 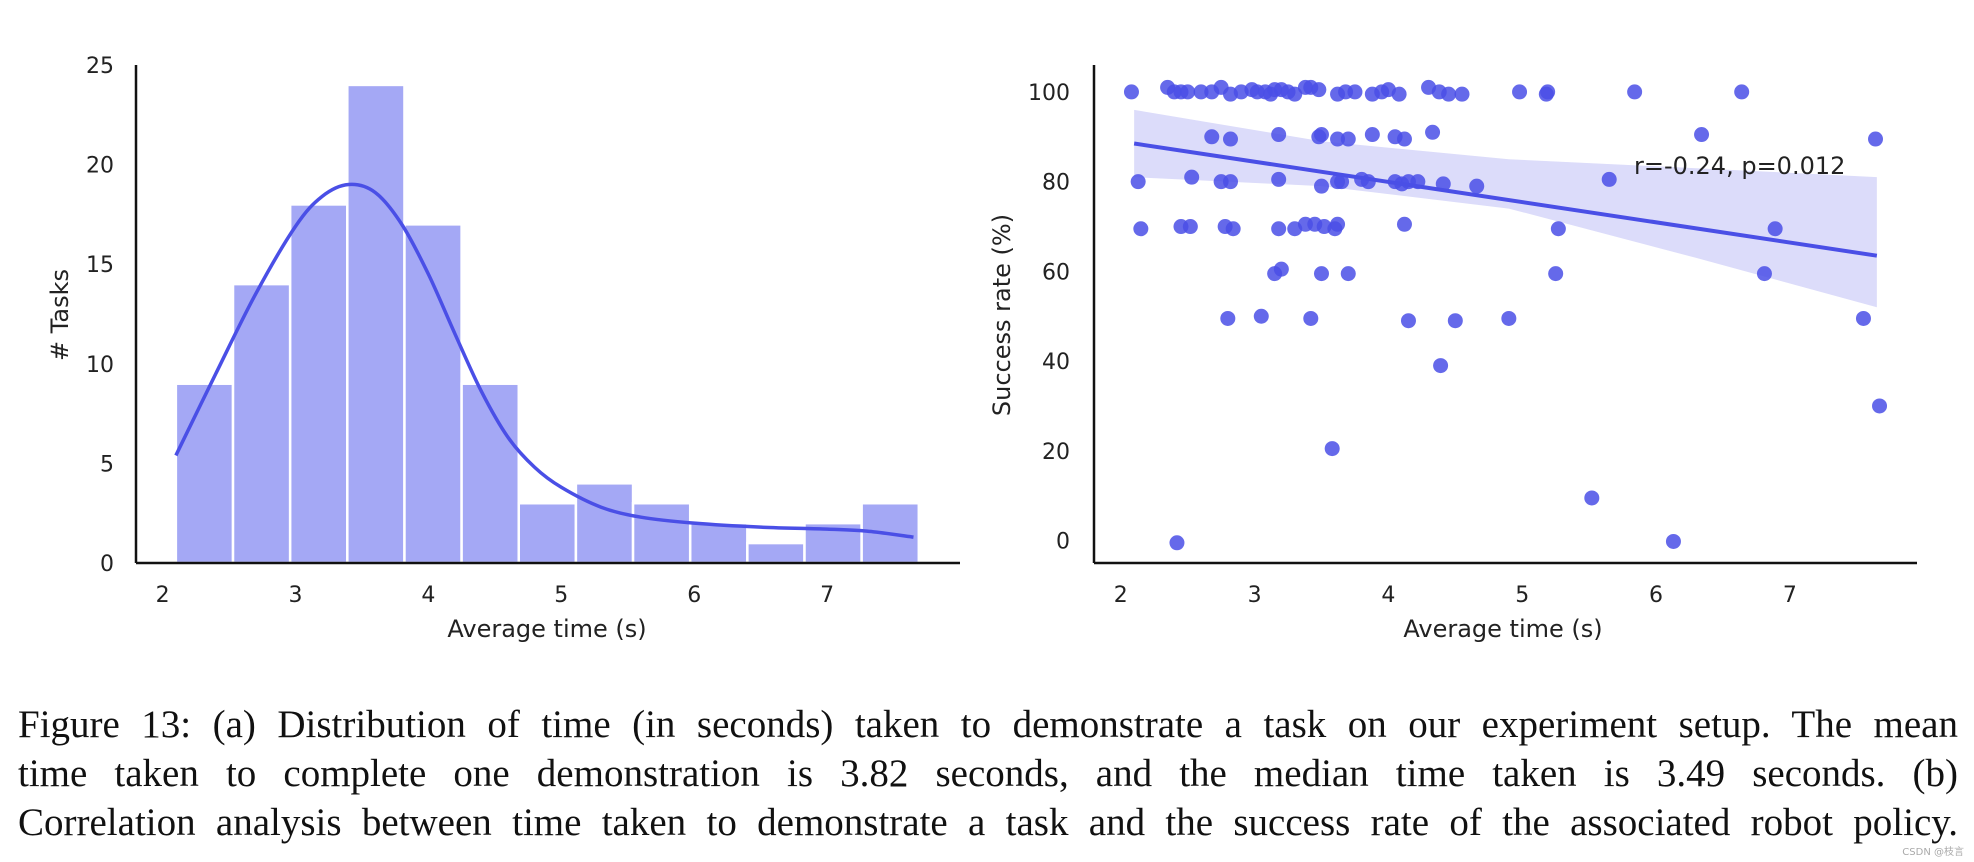 What do you see at coordinates (1049, 93) in the screenshot?
I see `y-tick-label: 100` at bounding box center [1049, 93].